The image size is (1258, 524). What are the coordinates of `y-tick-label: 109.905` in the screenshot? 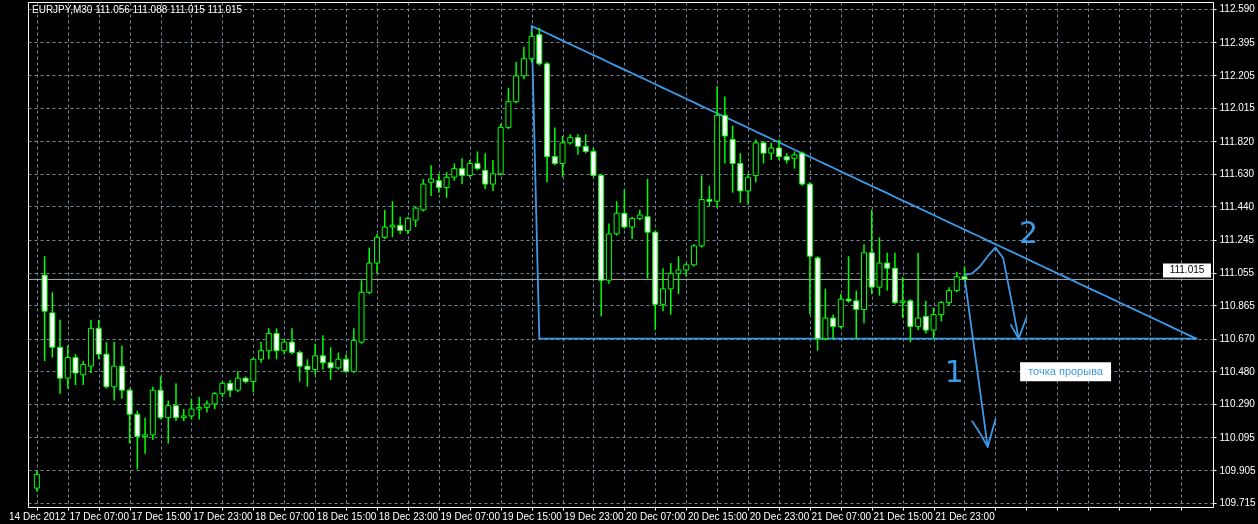 It's located at (1238, 470).